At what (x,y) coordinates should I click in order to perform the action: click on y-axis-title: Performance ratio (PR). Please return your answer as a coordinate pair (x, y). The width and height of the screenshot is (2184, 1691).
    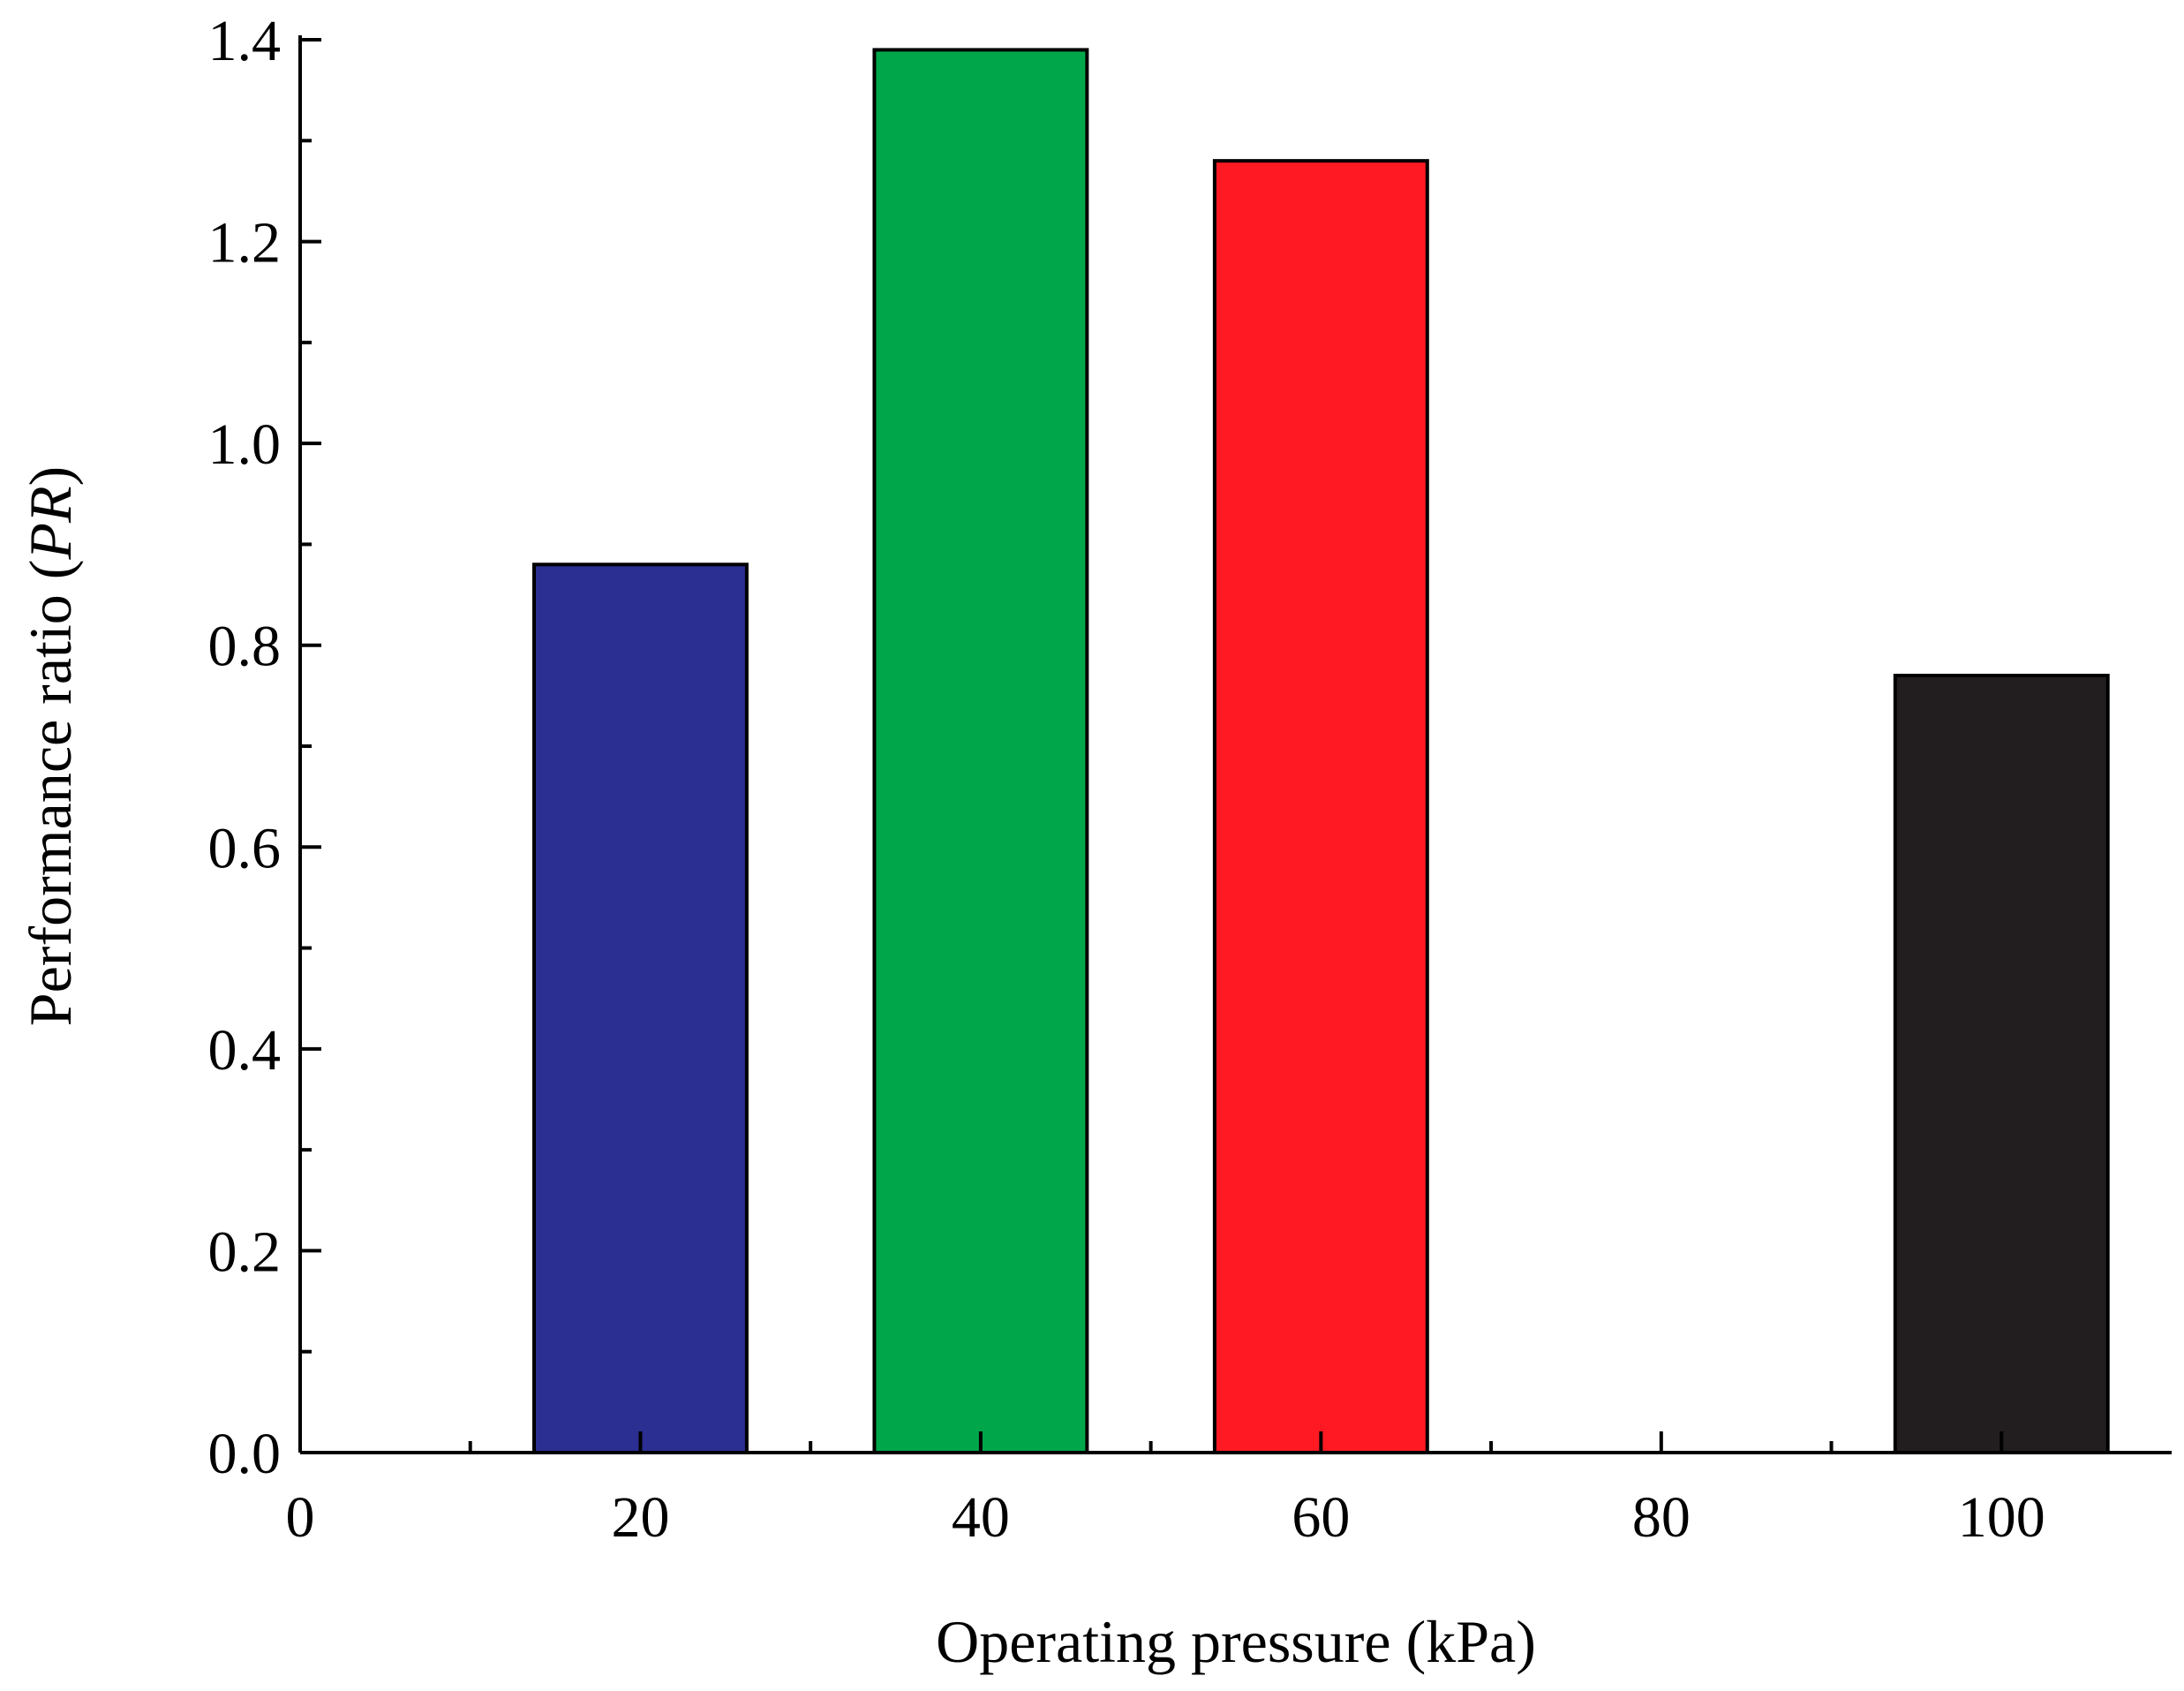
    Looking at the image, I should click on (50, 746).